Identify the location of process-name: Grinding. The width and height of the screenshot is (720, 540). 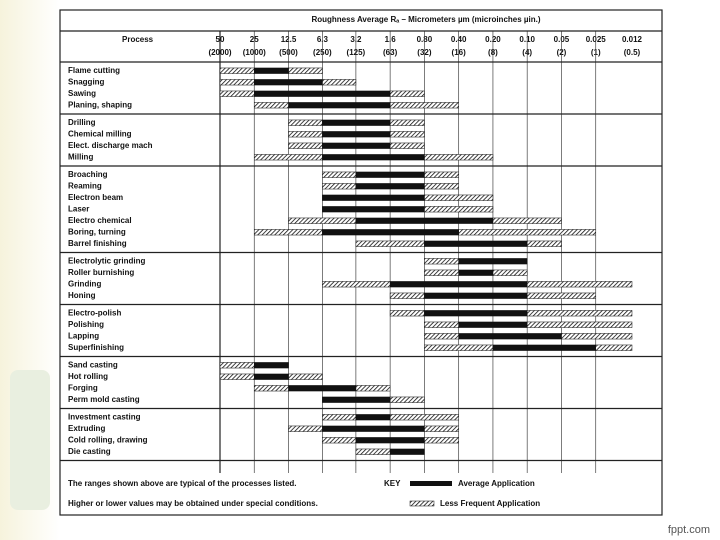
(84, 283).